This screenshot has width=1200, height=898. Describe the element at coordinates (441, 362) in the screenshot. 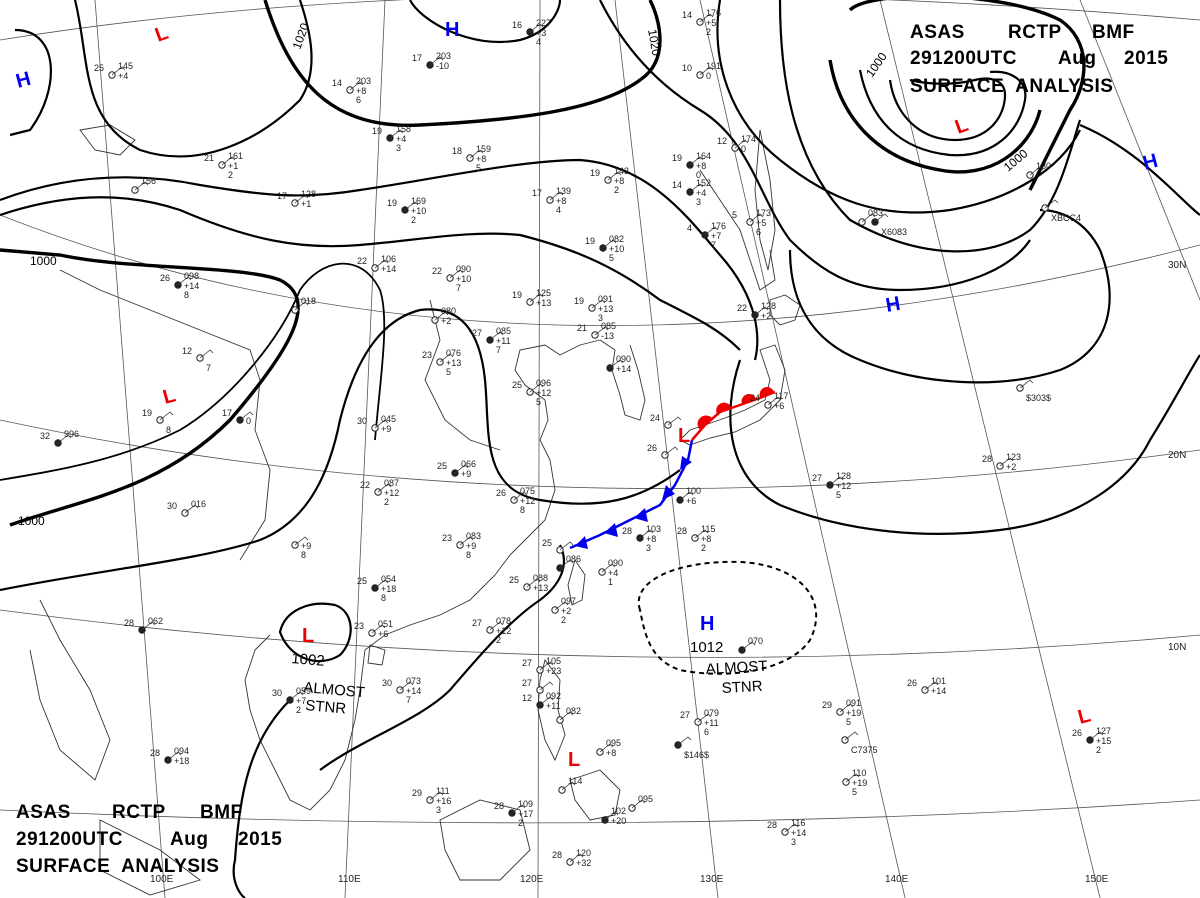

I see `station-plot: 23 076+135` at that location.